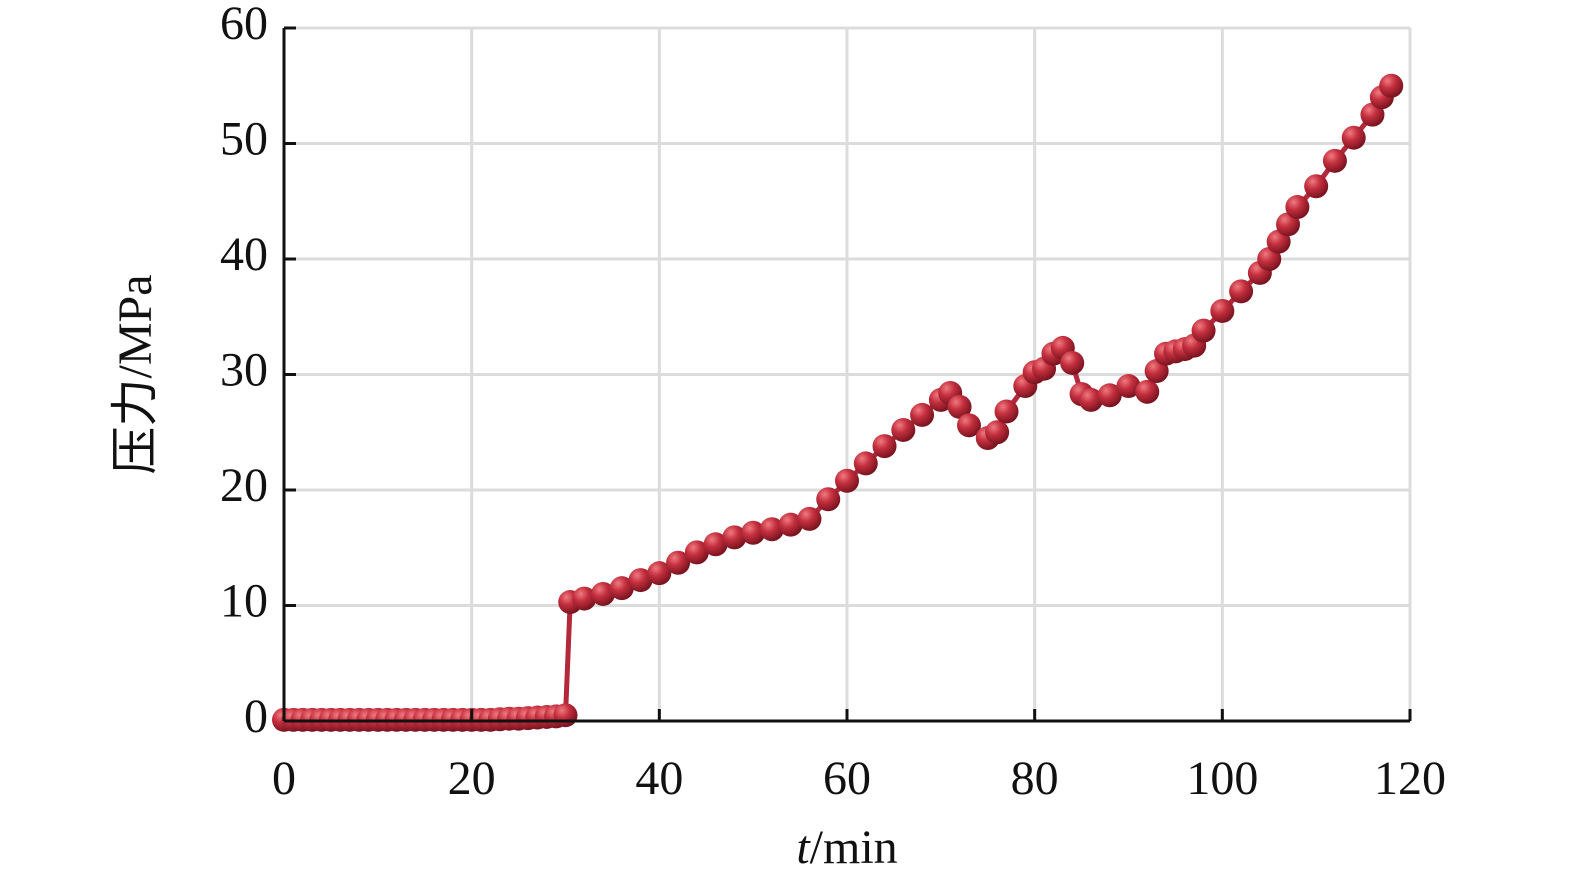 This screenshot has height=892, width=1575. What do you see at coordinates (1222, 778) in the screenshot?
I see `x-tick-label: 100` at bounding box center [1222, 778].